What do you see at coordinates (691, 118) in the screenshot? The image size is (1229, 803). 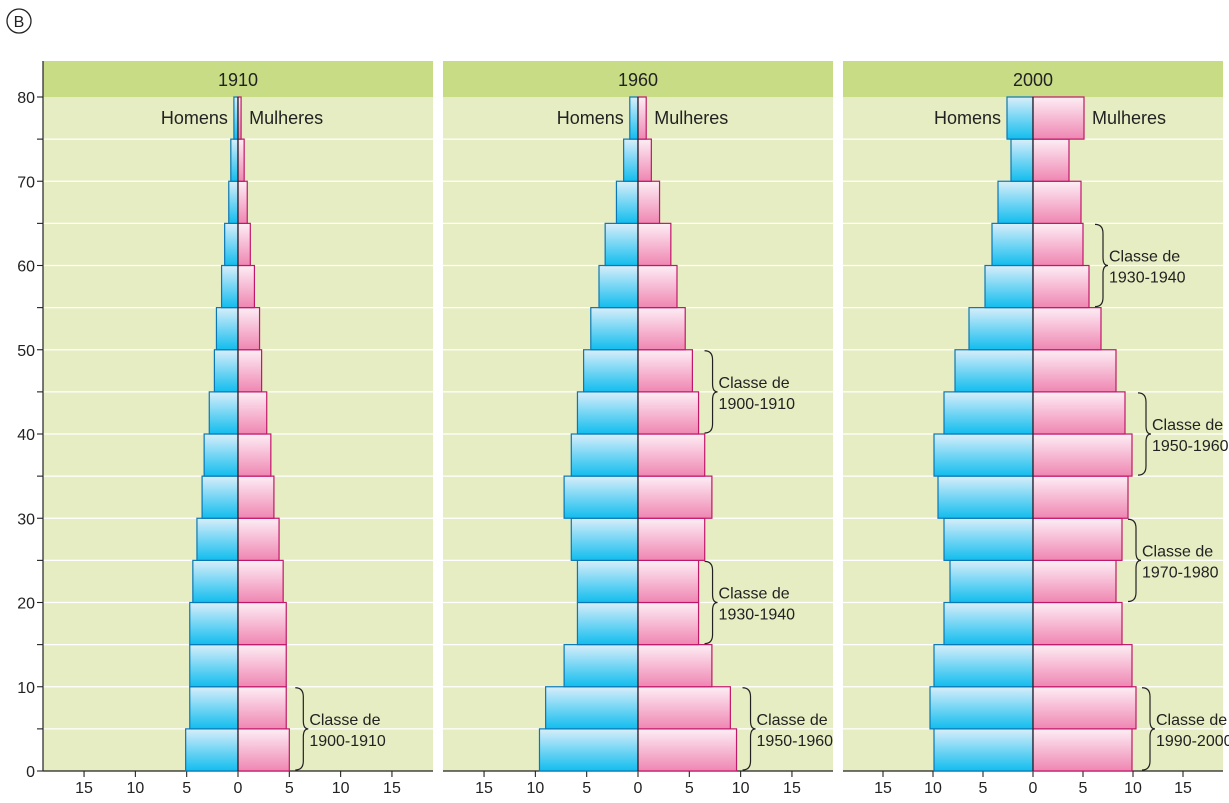 I see `legend-women: Mulheres` at bounding box center [691, 118].